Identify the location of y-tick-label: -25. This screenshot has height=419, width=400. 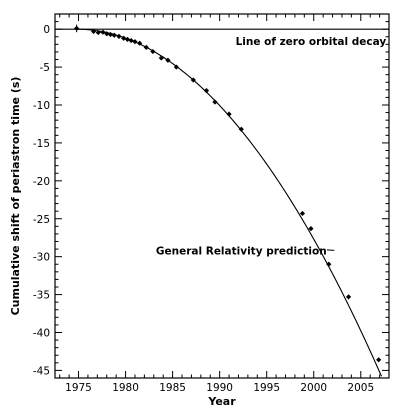
(41, 220).